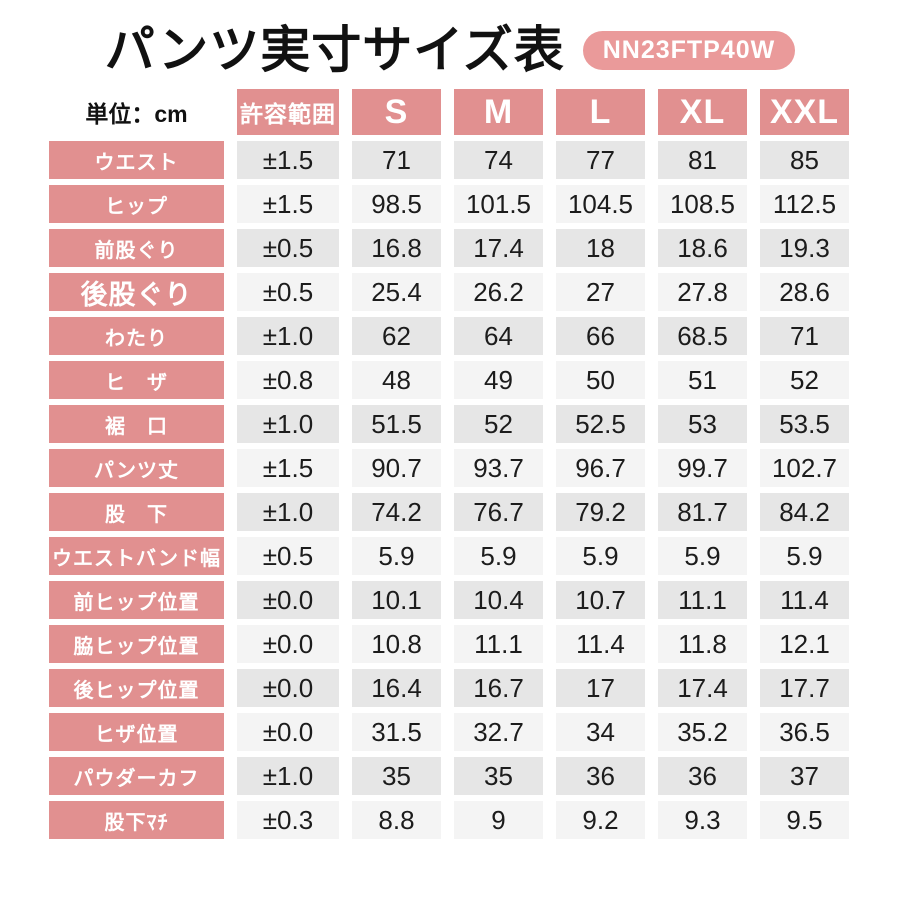  What do you see at coordinates (136, 776) in the screenshot?
I see `spec-row-label: パウダーカフ` at bounding box center [136, 776].